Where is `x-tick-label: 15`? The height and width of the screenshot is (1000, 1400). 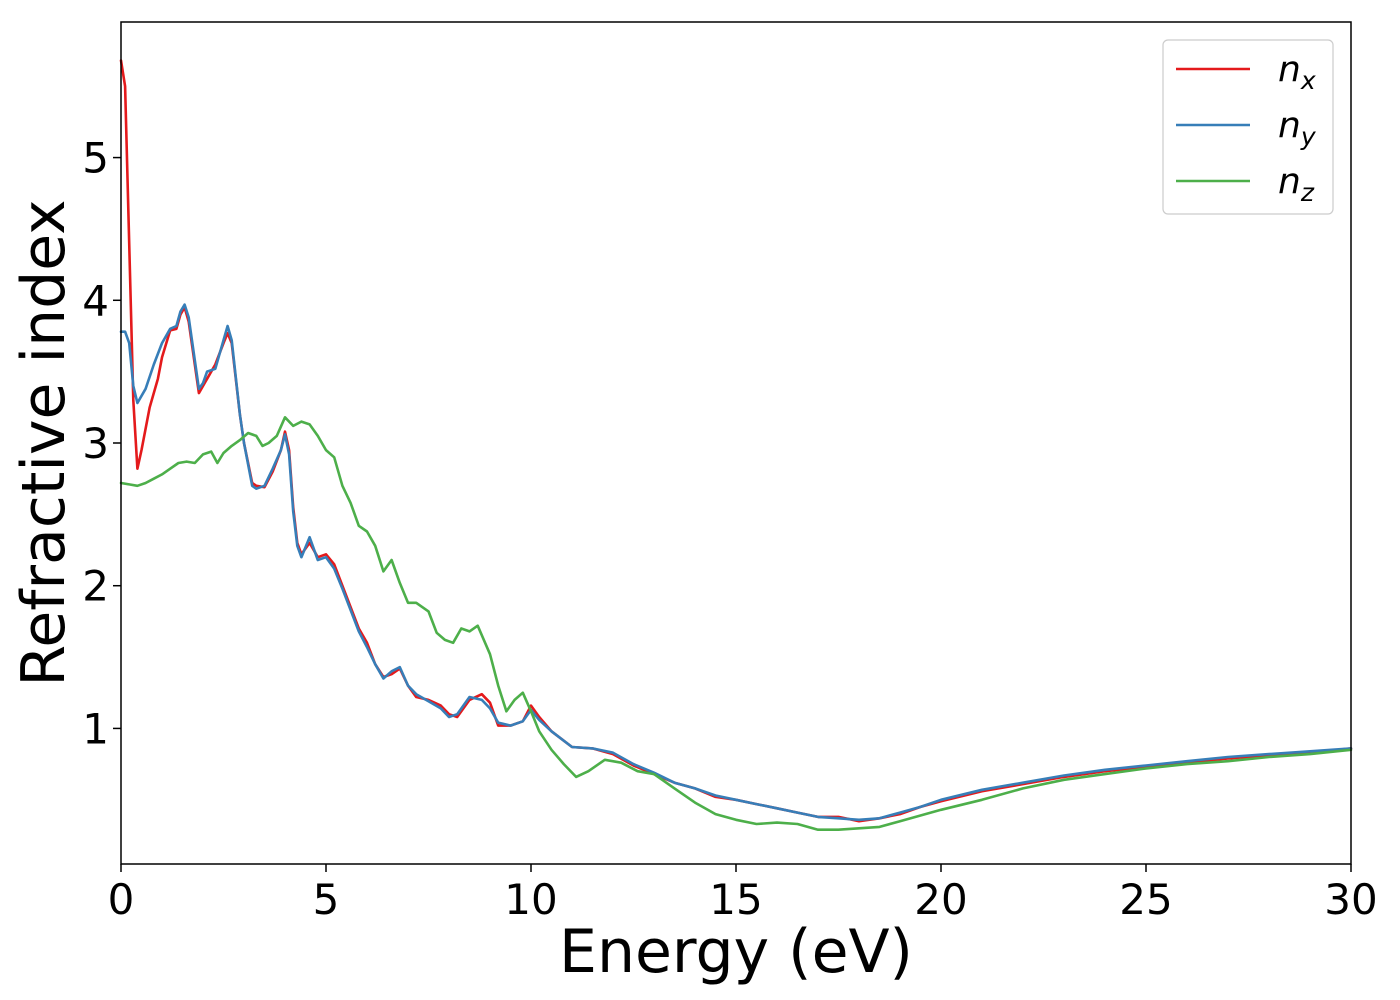
x-tick-label: 15 is located at coordinates (735, 899).